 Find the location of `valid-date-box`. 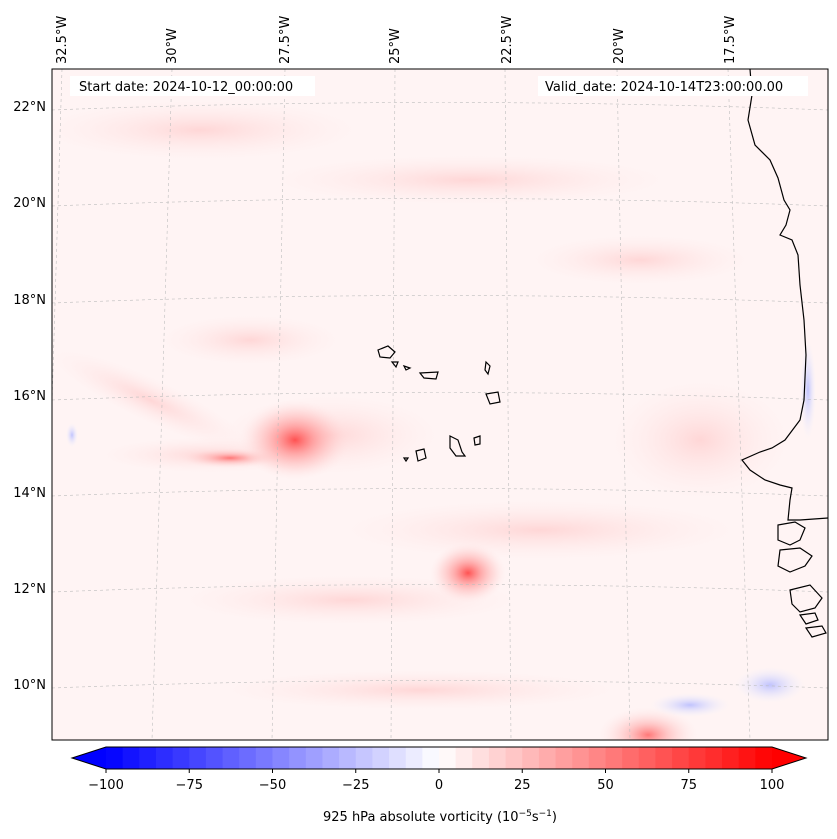

valid-date-box is located at coordinates (673, 86).